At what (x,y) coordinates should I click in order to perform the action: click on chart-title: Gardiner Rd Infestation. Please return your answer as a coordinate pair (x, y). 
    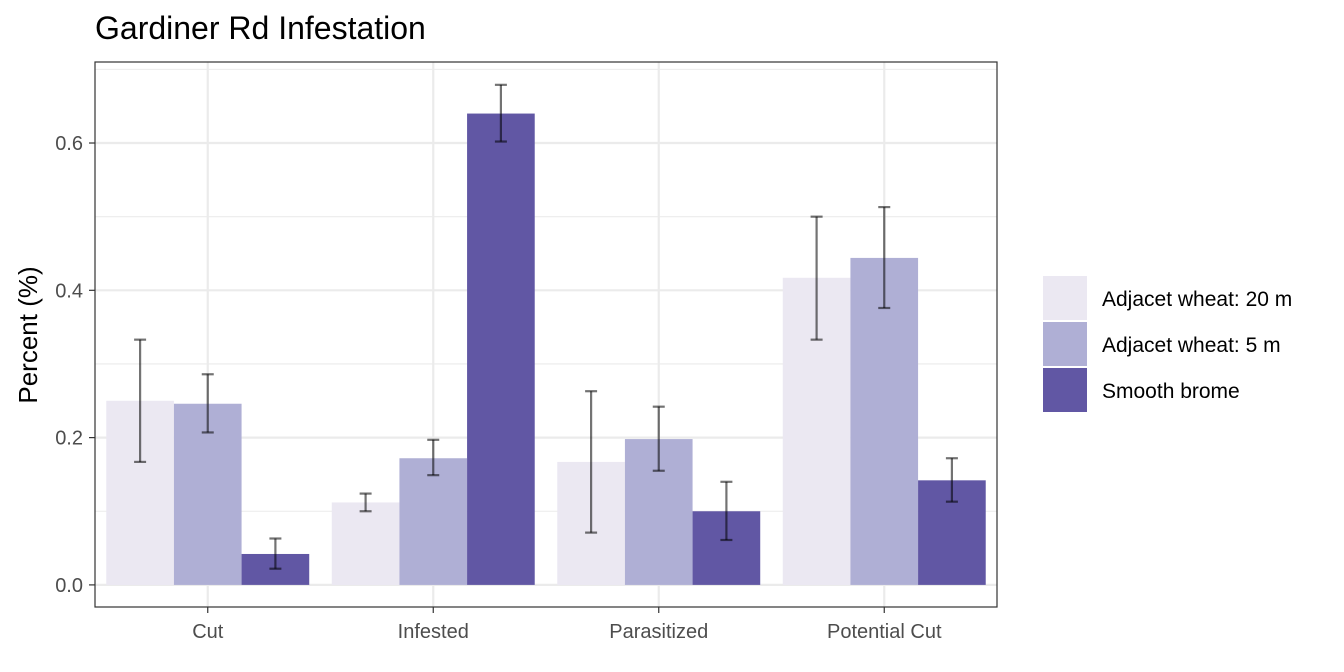
    Looking at the image, I should click on (260, 28).